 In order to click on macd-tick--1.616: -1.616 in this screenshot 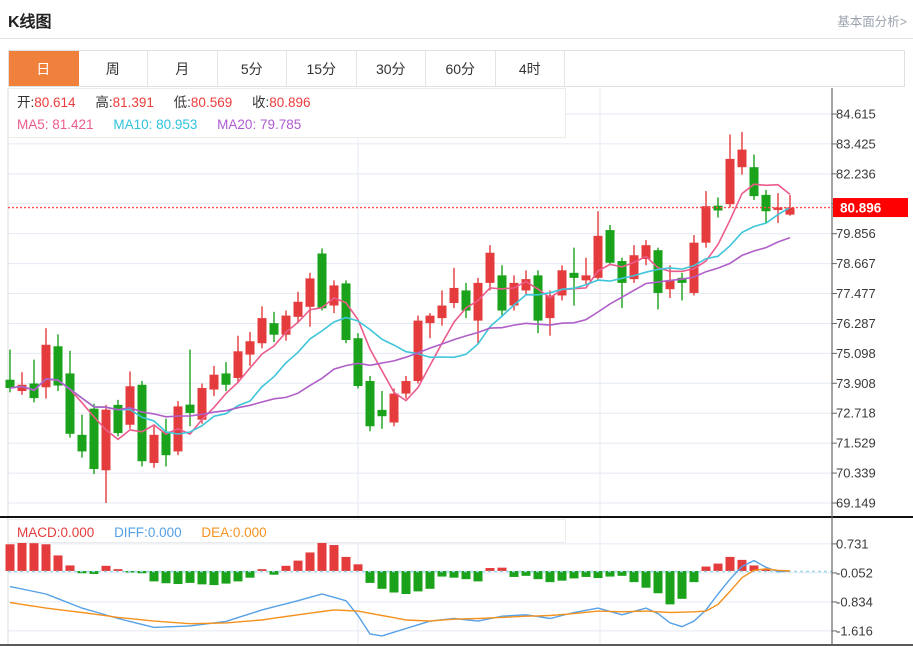, I will do `click(854, 630)`.